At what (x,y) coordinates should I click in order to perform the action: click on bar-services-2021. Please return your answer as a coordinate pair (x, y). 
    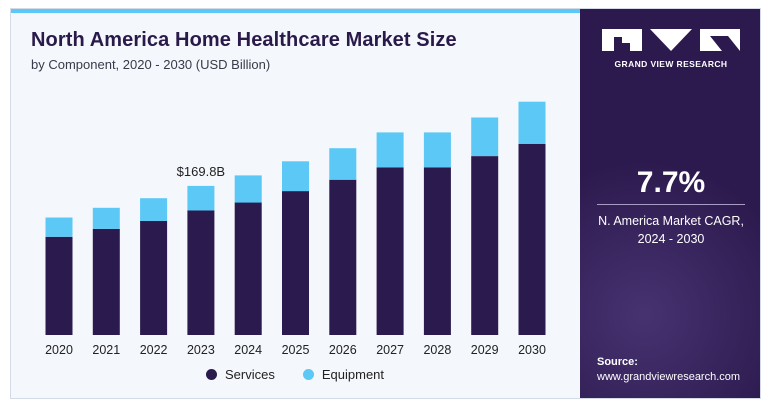
    Looking at the image, I should click on (106, 281).